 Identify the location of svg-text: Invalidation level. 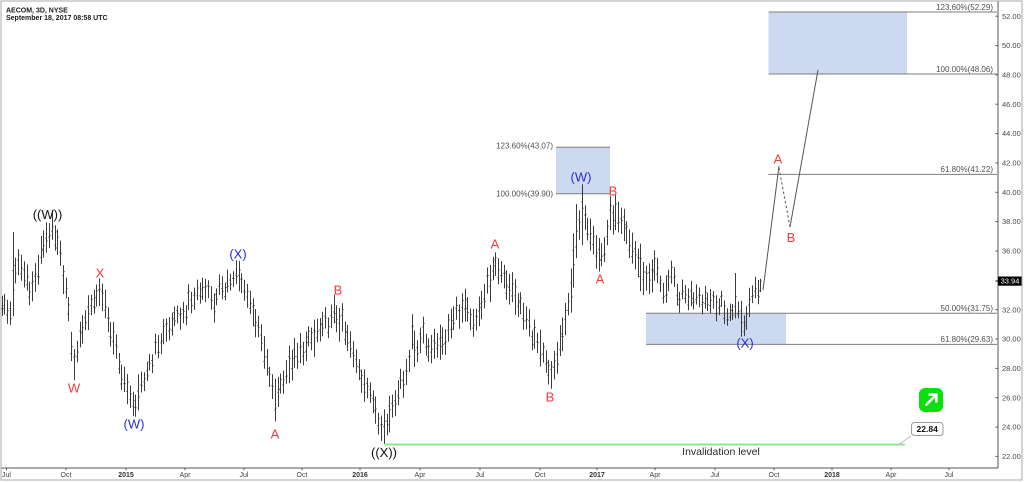
(721, 452).